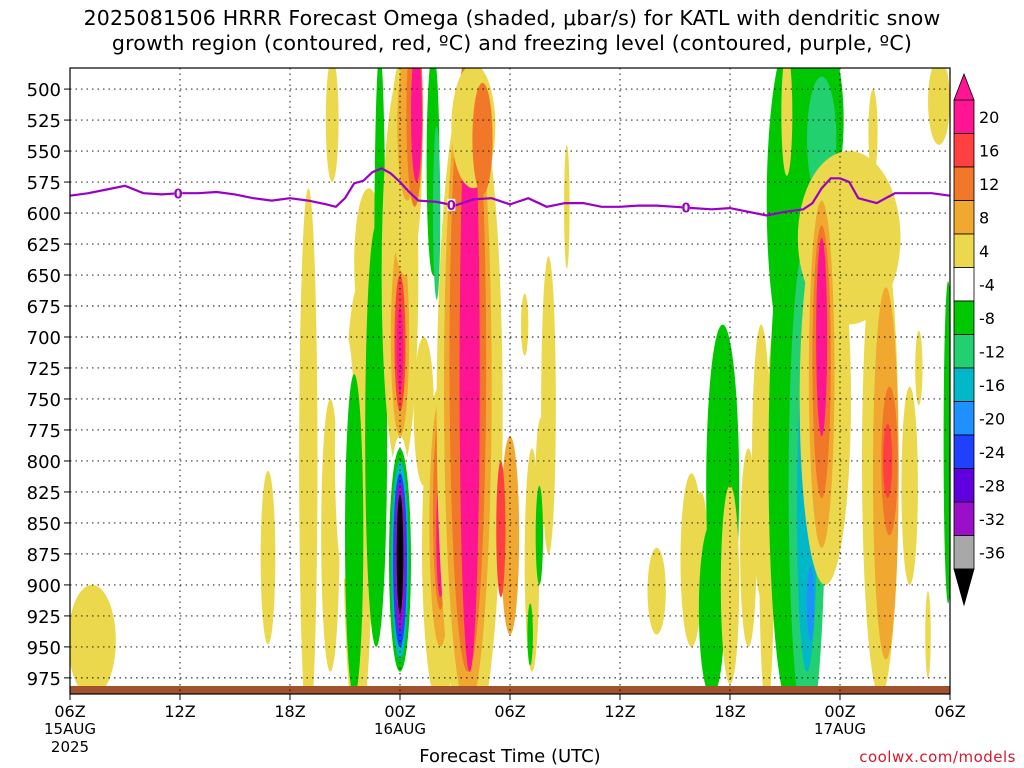  I want to click on x-tick-sublabel-18: 16AUG, so click(400, 729).